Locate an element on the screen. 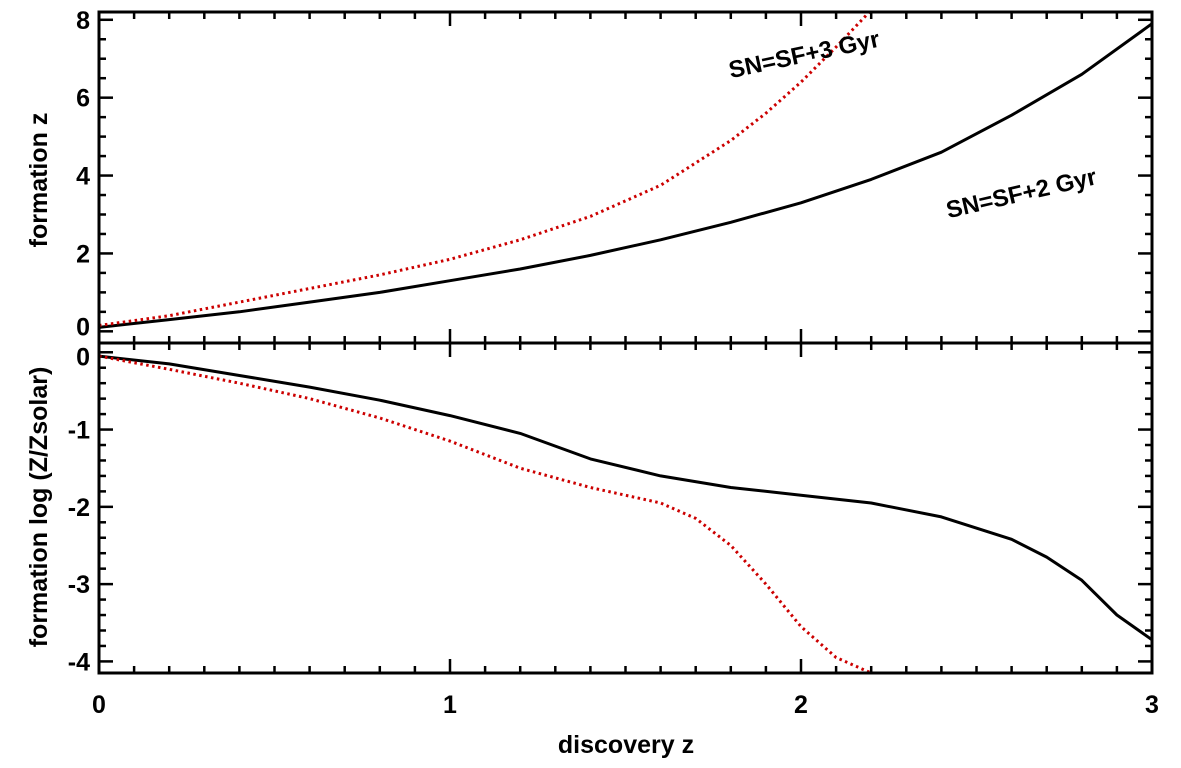  y-tick-label: 2 is located at coordinates (83, 254).